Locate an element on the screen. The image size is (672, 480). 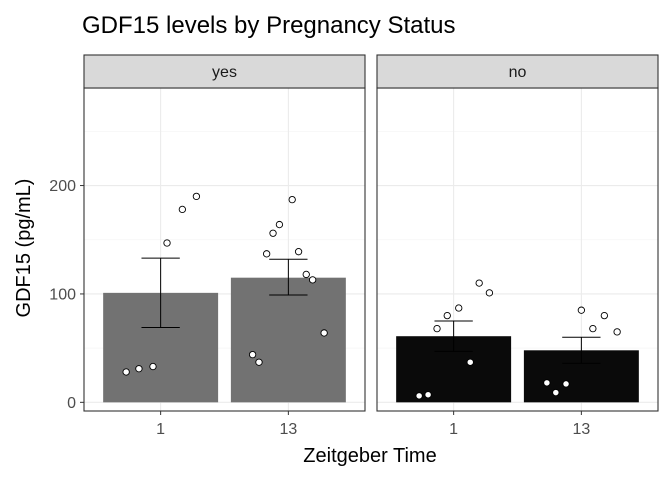
facet-label-no: no is located at coordinates (518, 72).